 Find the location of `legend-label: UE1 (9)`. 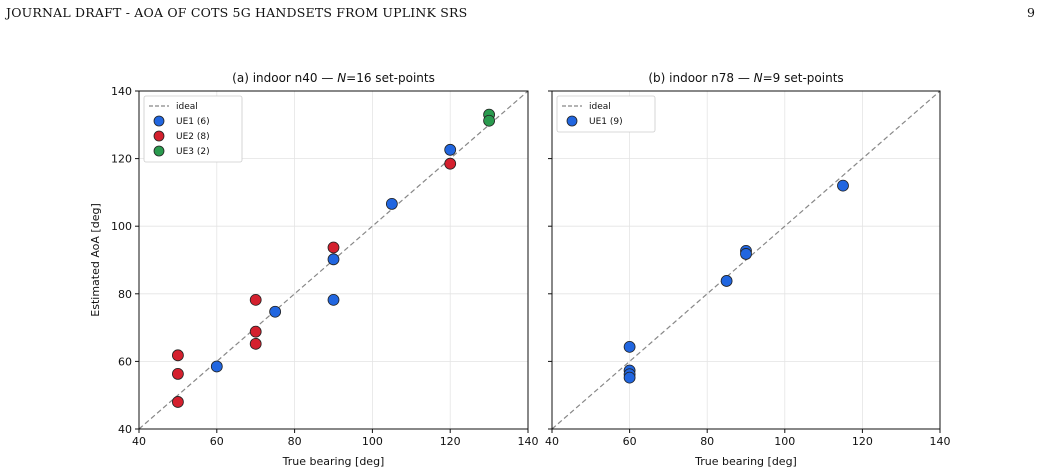

legend-label: UE1 (9) is located at coordinates (606, 122).